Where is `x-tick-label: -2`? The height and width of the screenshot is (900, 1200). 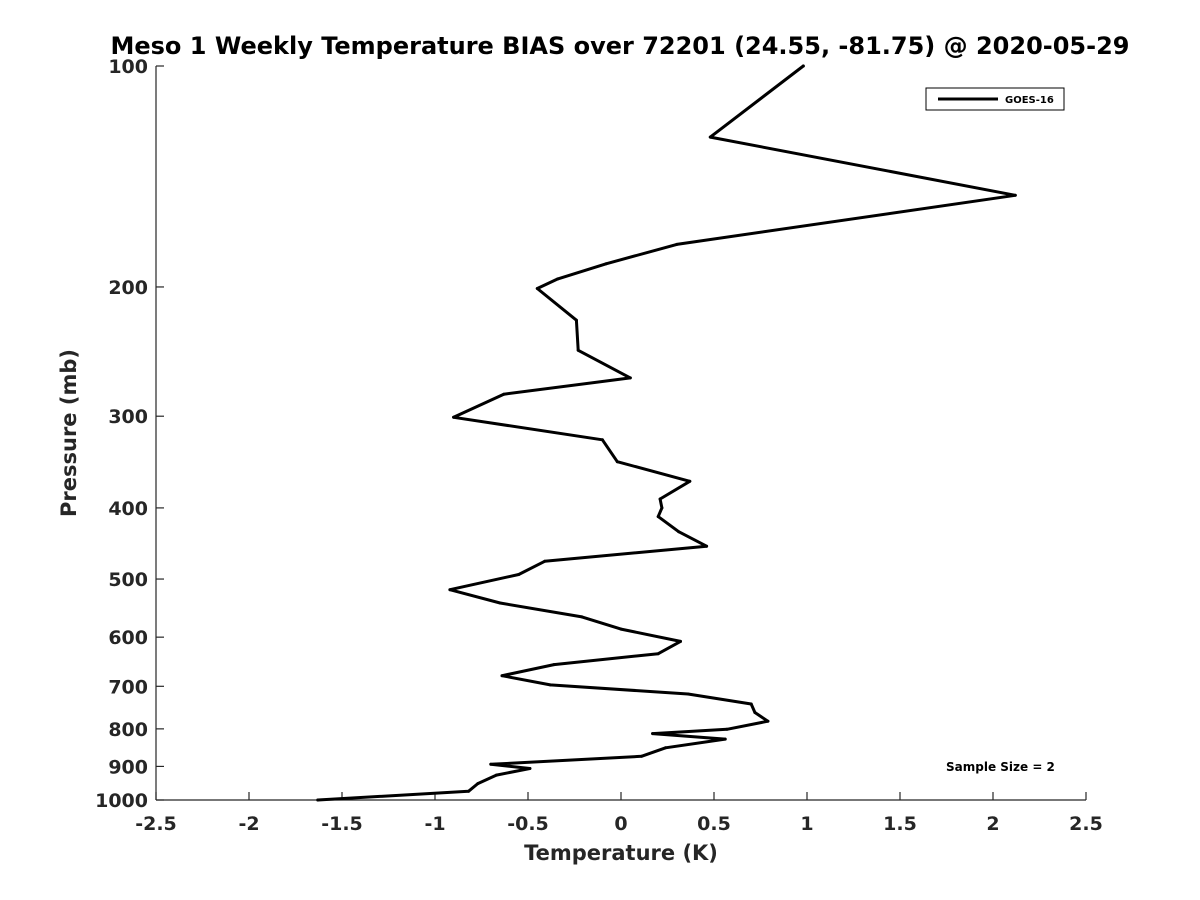
x-tick-label: -2 is located at coordinates (248, 824).